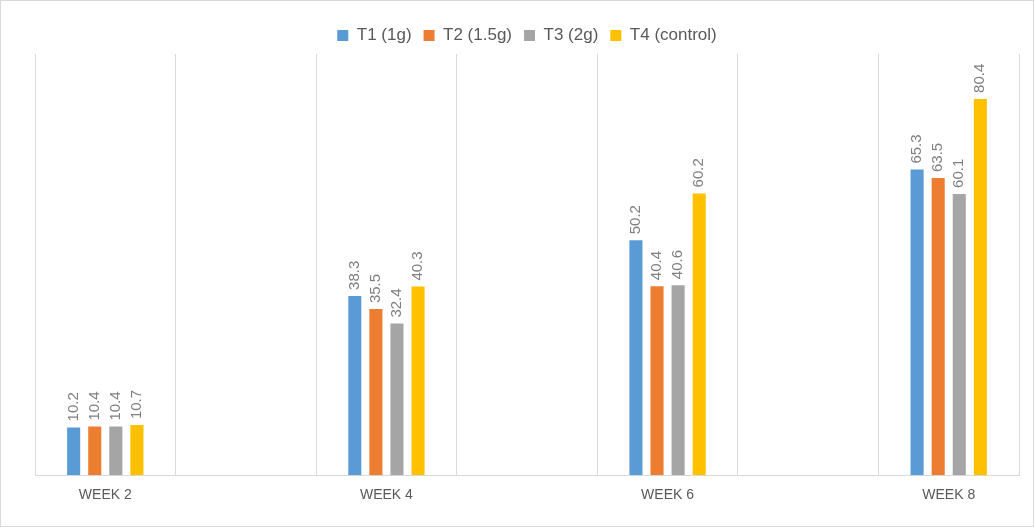 Image resolution: width=1034 pixels, height=527 pixels. I want to click on data-label: 10.7, so click(136, 404).